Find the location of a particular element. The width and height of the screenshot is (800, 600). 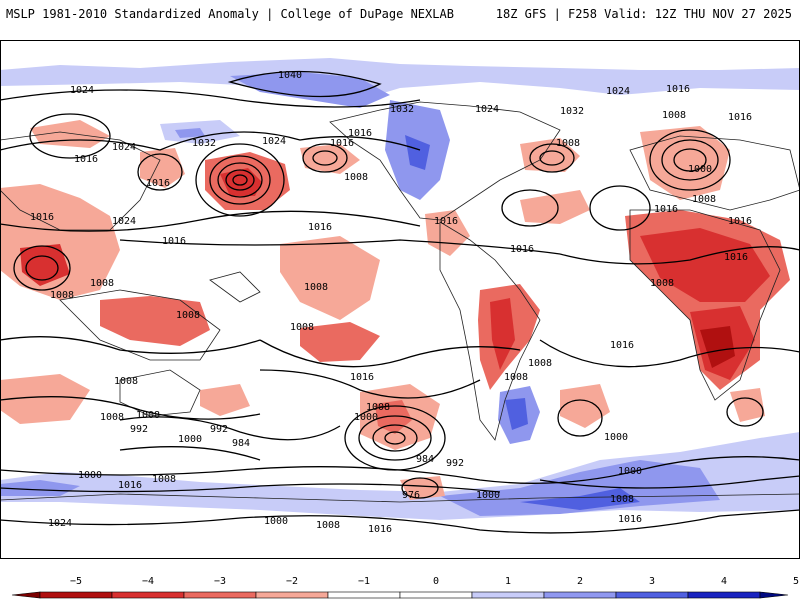

isobar-label: 1040 is located at coordinates (290, 75).